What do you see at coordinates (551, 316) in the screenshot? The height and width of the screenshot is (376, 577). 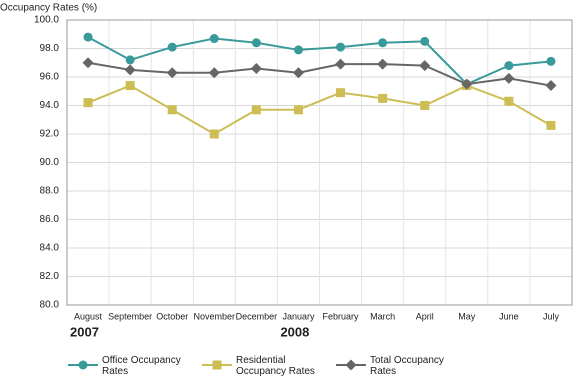 I see `x-tick-label: July` at bounding box center [551, 316].